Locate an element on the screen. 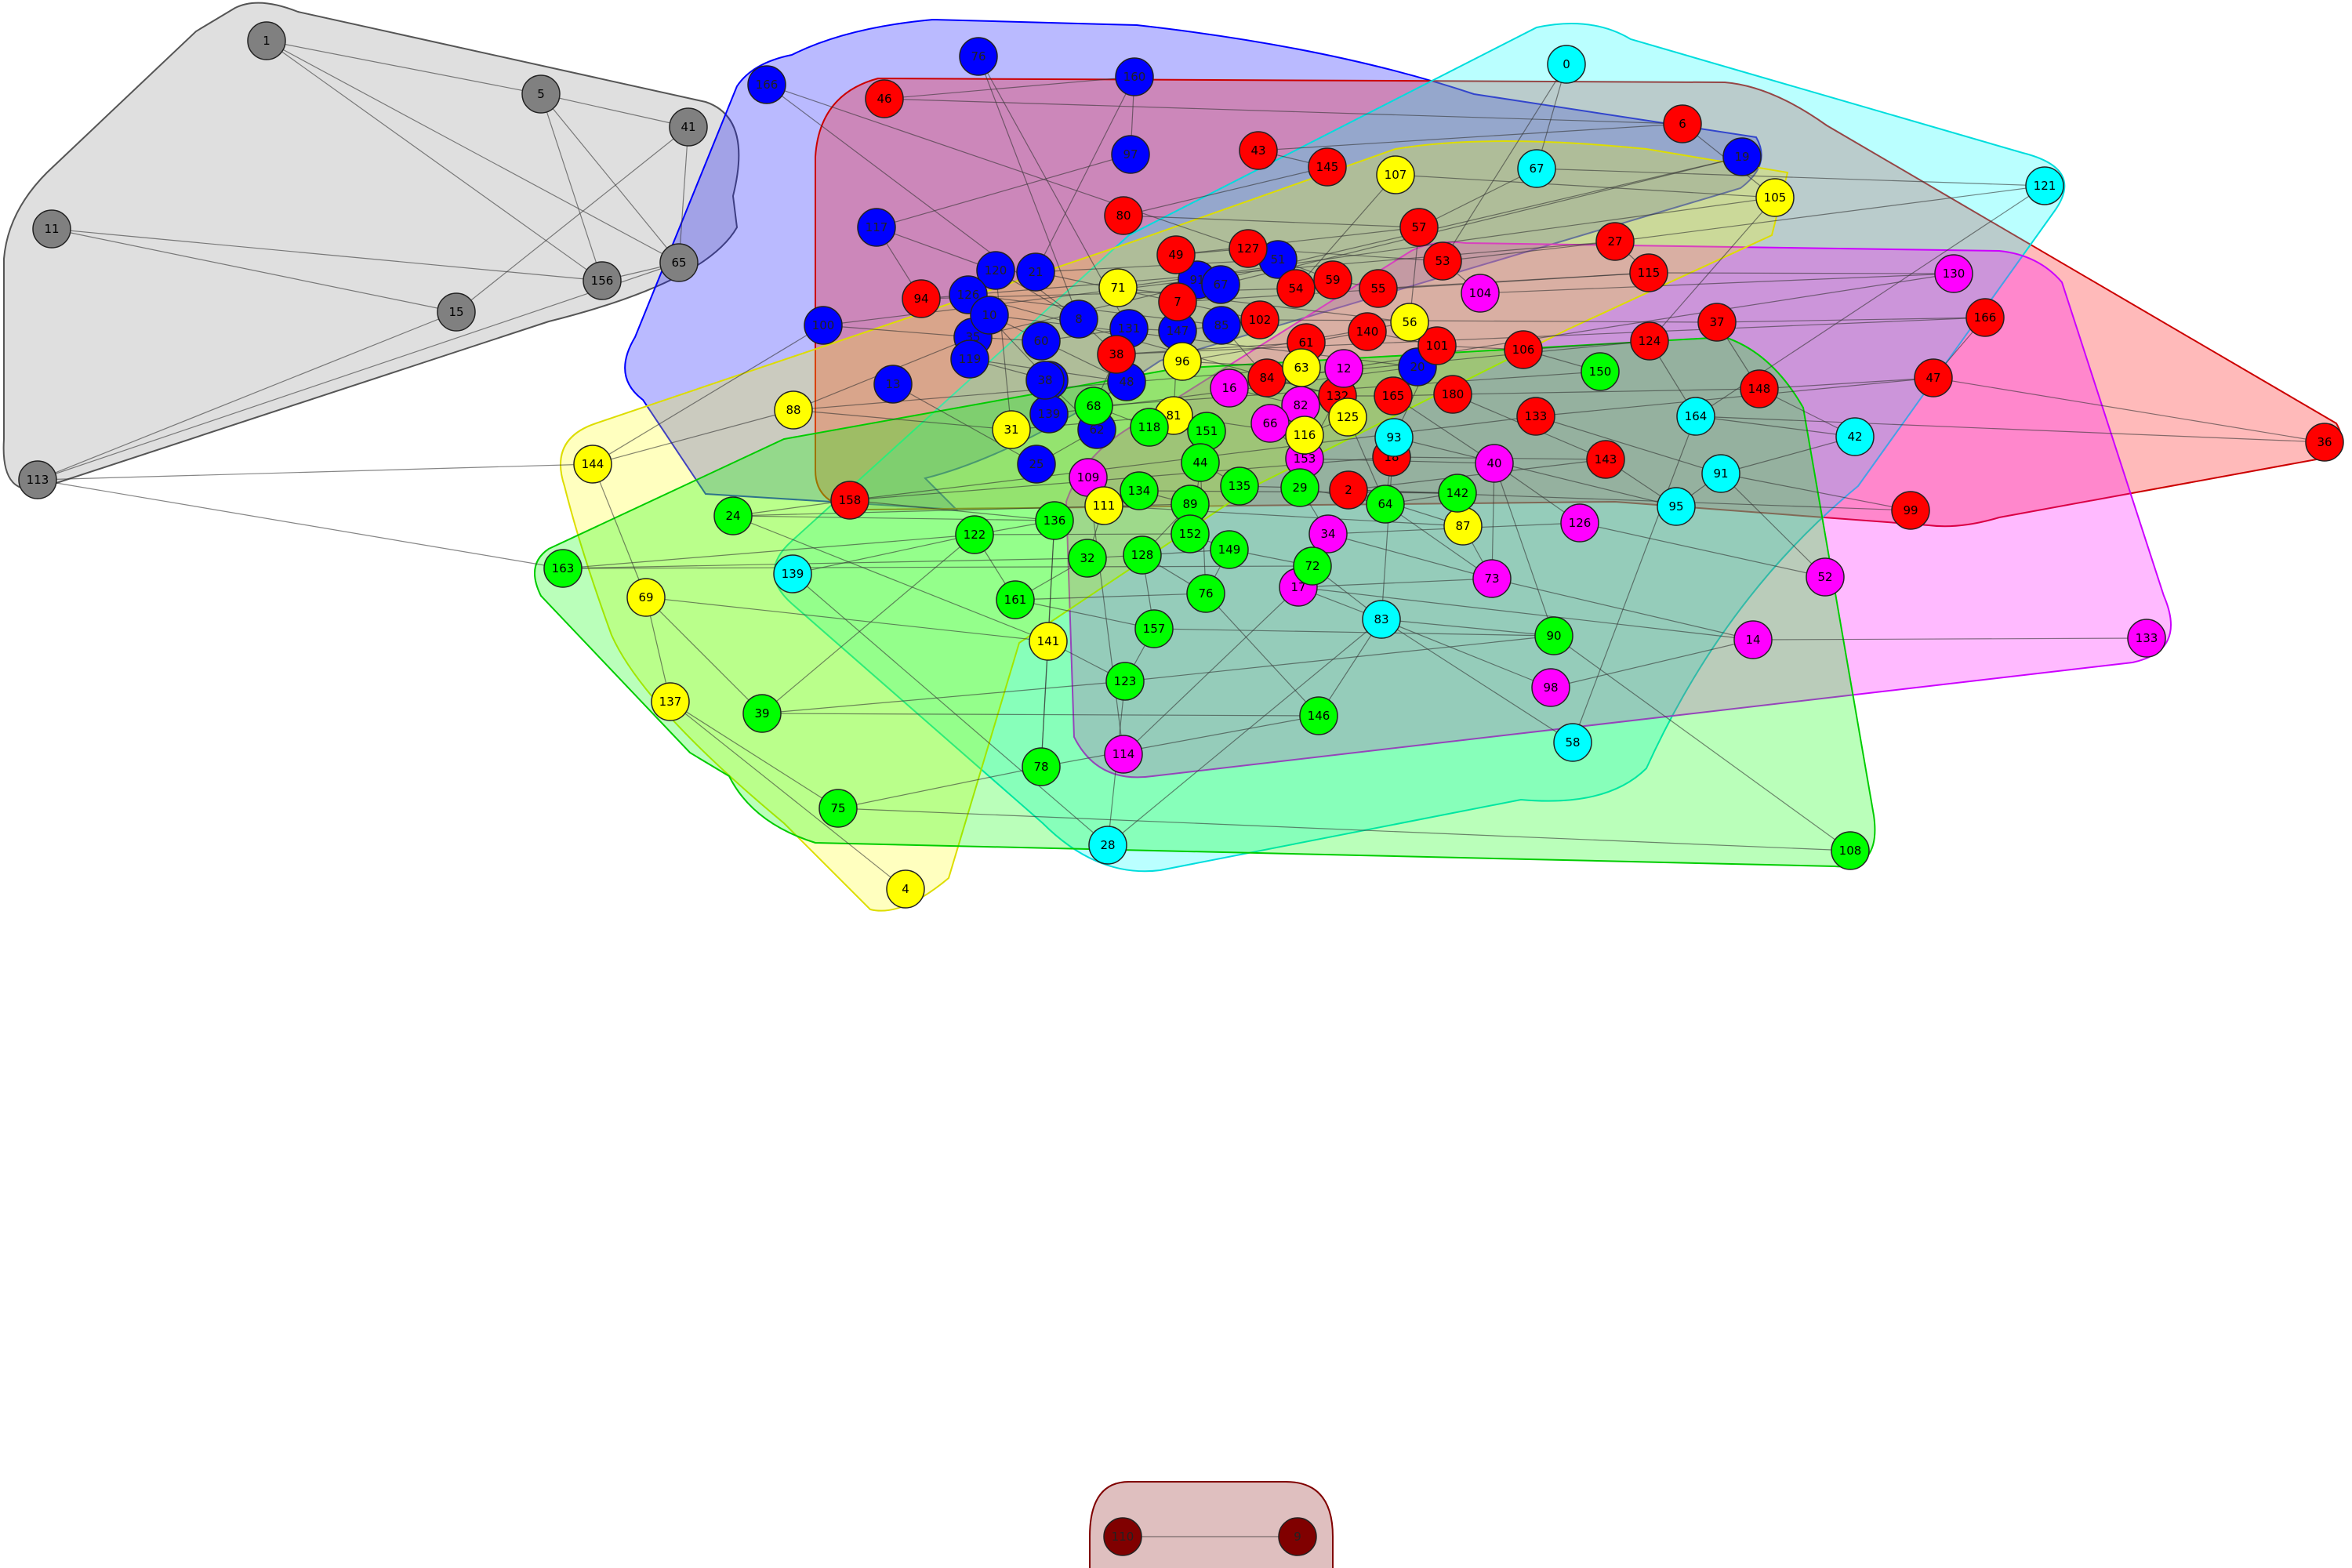  node-100: 100 is located at coordinates (824, 325).